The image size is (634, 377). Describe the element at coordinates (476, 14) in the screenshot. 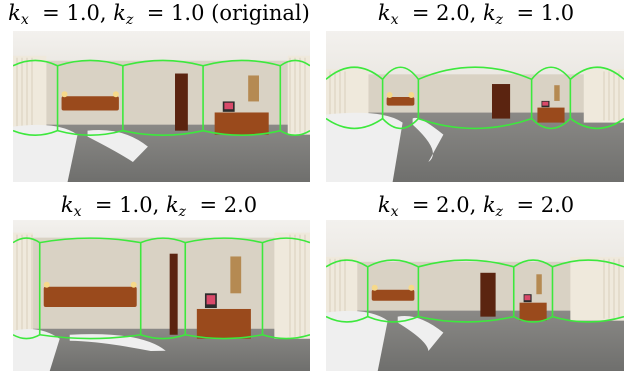

I see `panel-caption: kx = 2.0, kz = 1.0` at that location.